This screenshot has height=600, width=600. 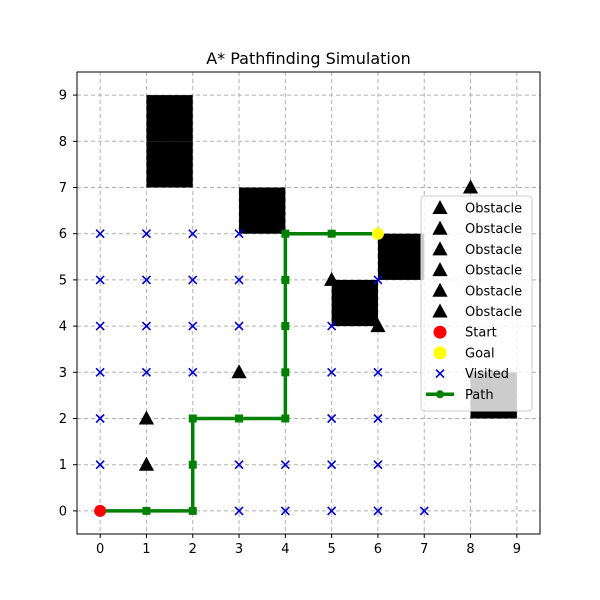 I want to click on y-tick-label: 3, so click(x=63, y=373).